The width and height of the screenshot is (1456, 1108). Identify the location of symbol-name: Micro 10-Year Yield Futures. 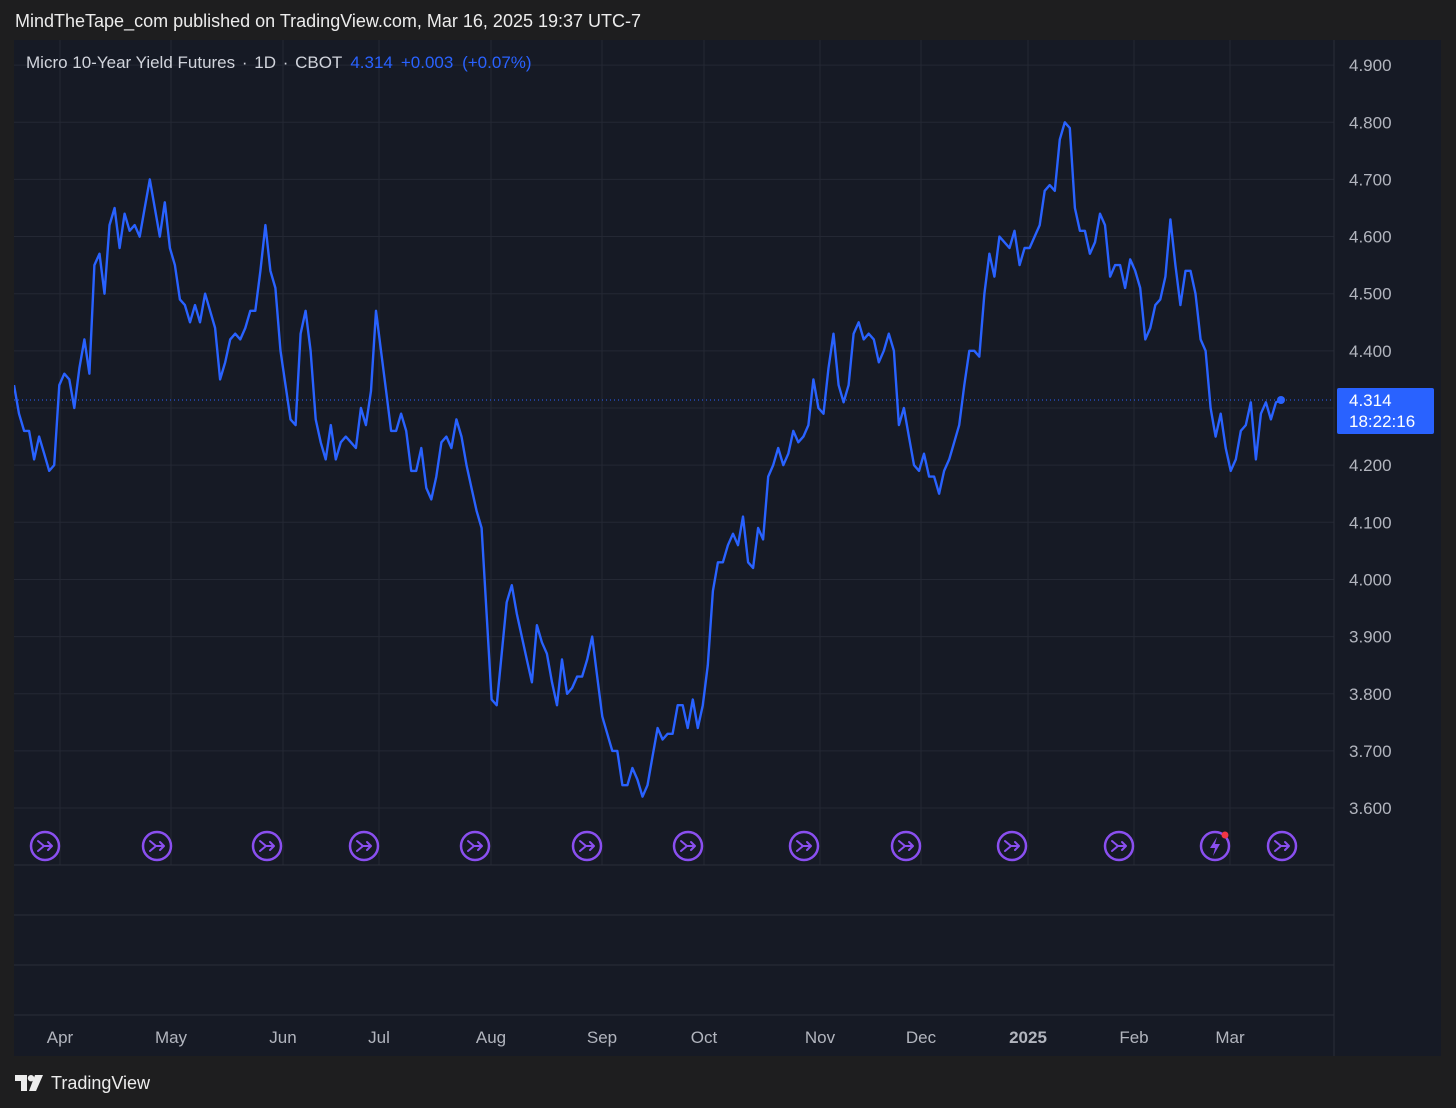
(131, 62).